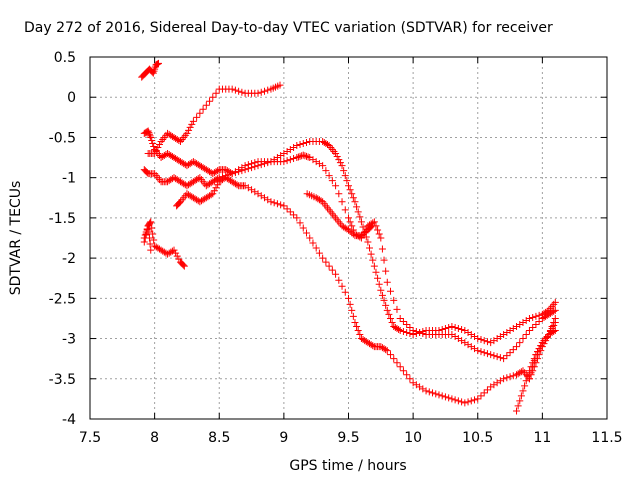 The image size is (640, 480). I want to click on y-tick-label: -0.5, so click(62, 138).